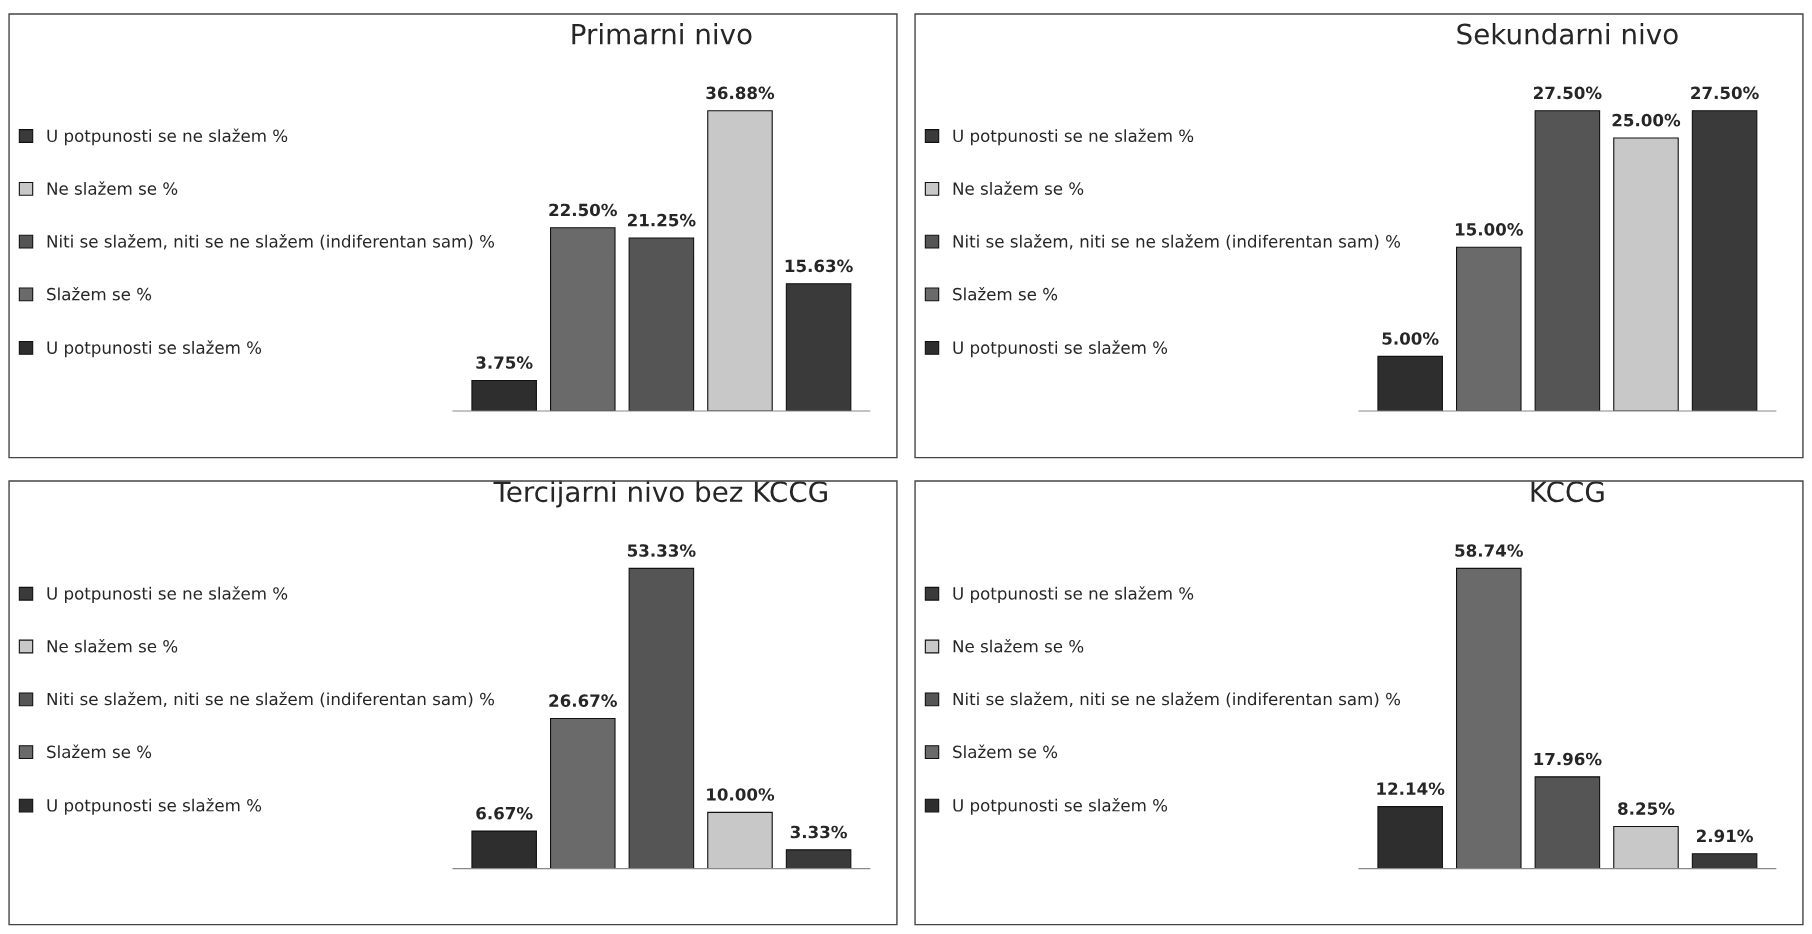  Describe the element at coordinates (662, 34) in the screenshot. I see `chart-title: Primarni nivo` at that location.